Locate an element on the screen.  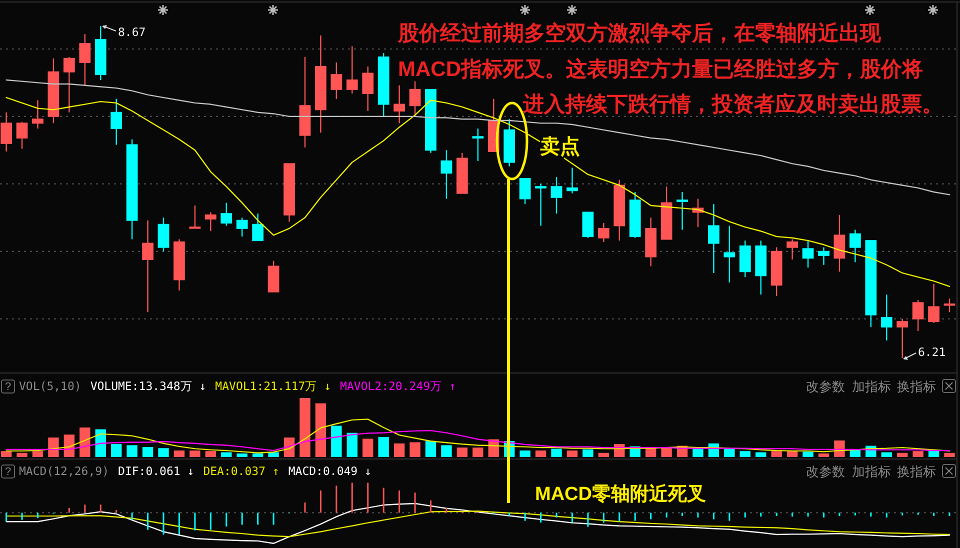
text: DIF:0.061 ↓ is located at coordinates (156, 471).